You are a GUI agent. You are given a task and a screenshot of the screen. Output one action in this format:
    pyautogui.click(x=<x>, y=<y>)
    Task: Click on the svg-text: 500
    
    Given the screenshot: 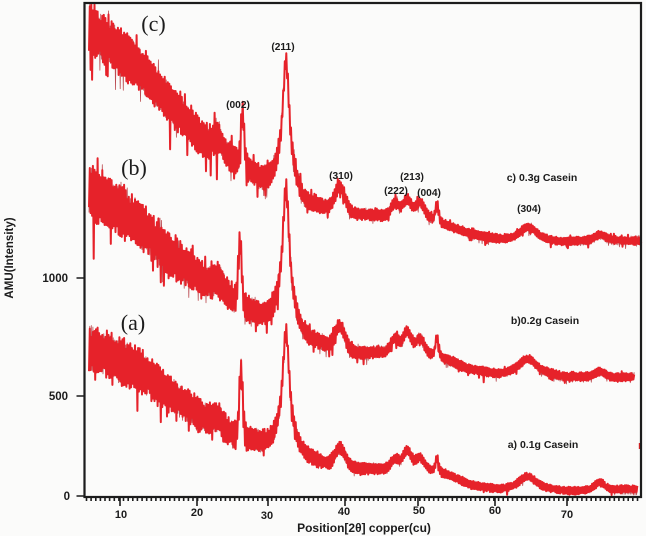 What is the action you would take?
    pyautogui.click(x=58, y=397)
    